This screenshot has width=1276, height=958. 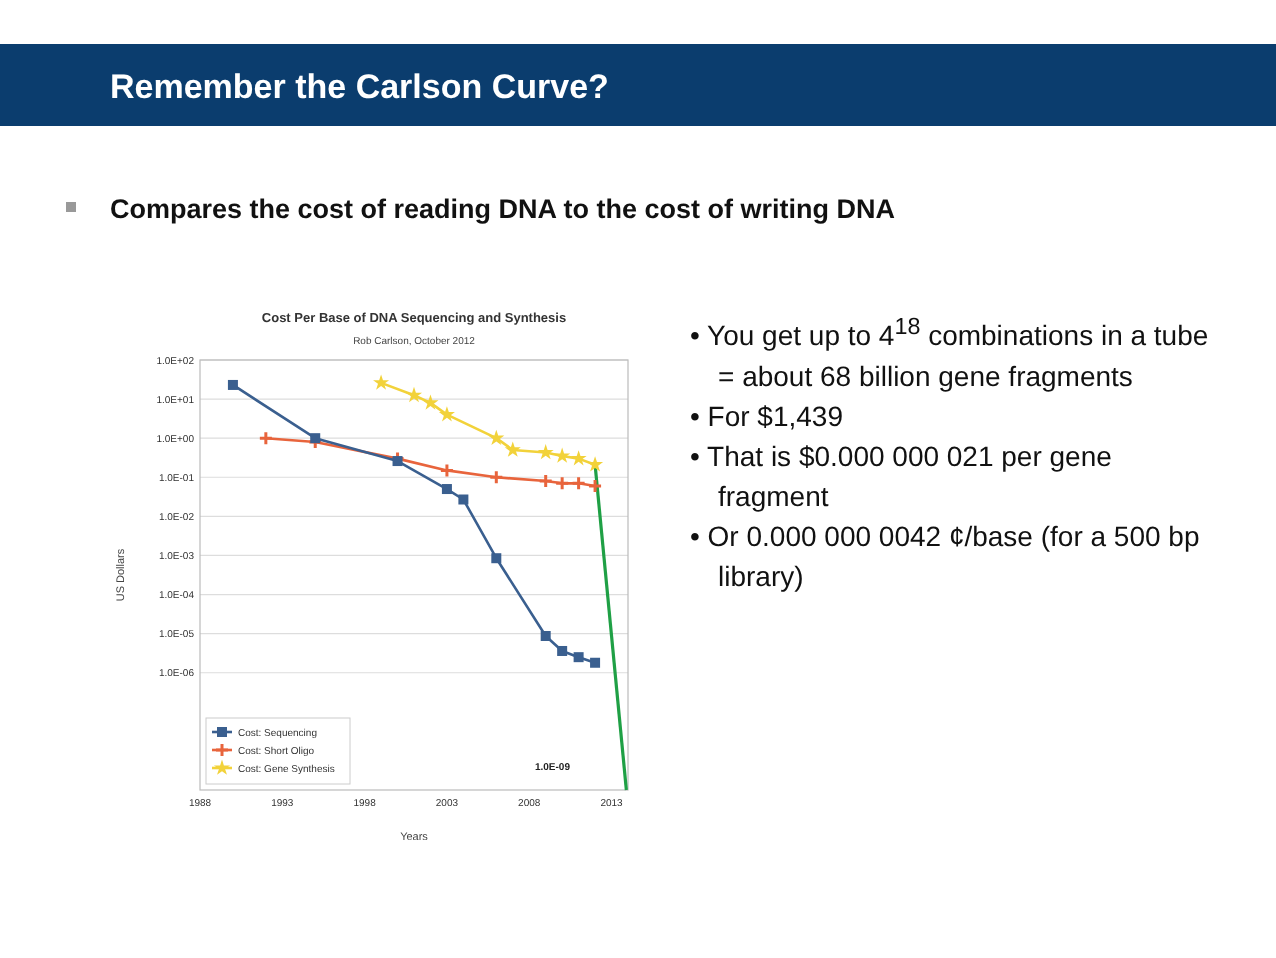 What do you see at coordinates (950, 354) in the screenshot?
I see `text: • You get up to 4$^{18}$ combinations in a tube = about 68 billion gene fragments` at bounding box center [950, 354].